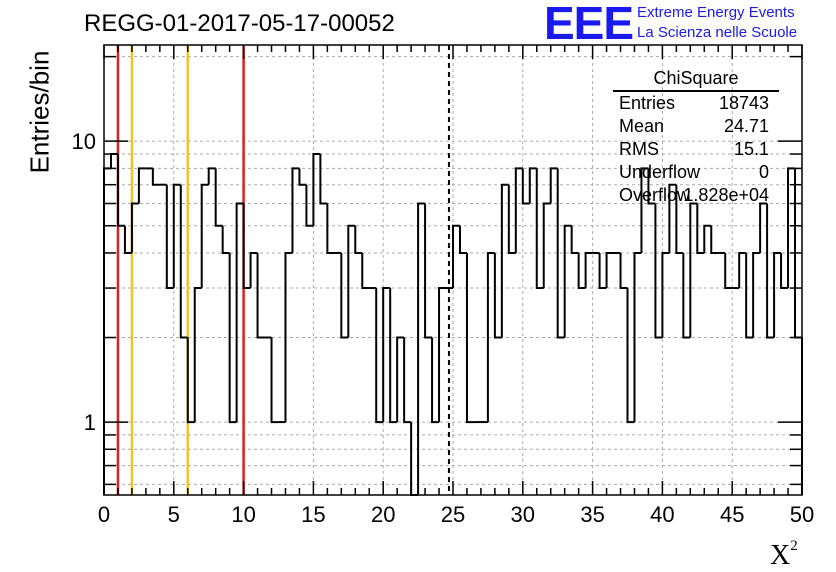  Describe the element at coordinates (589, 24) in the screenshot. I see `eee-logo: EEE` at that location.